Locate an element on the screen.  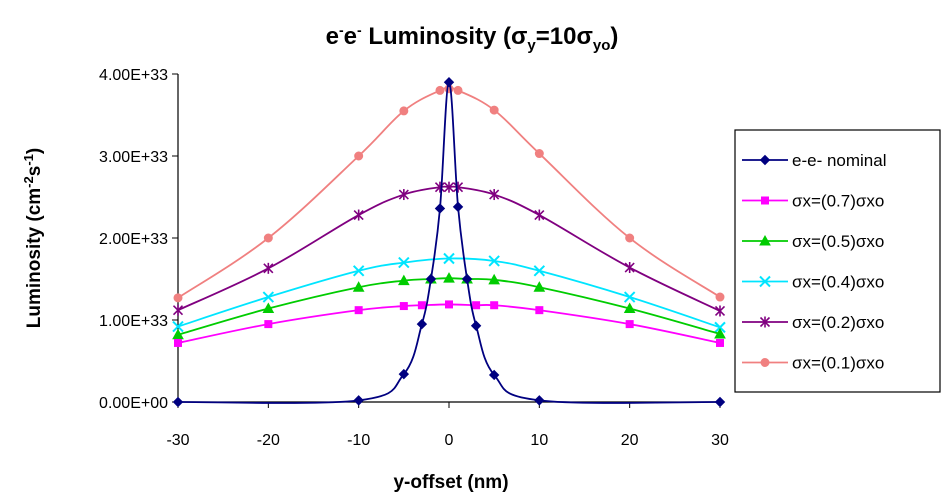
y-tick-label: 0.00E+00 is located at coordinates (133, 403).